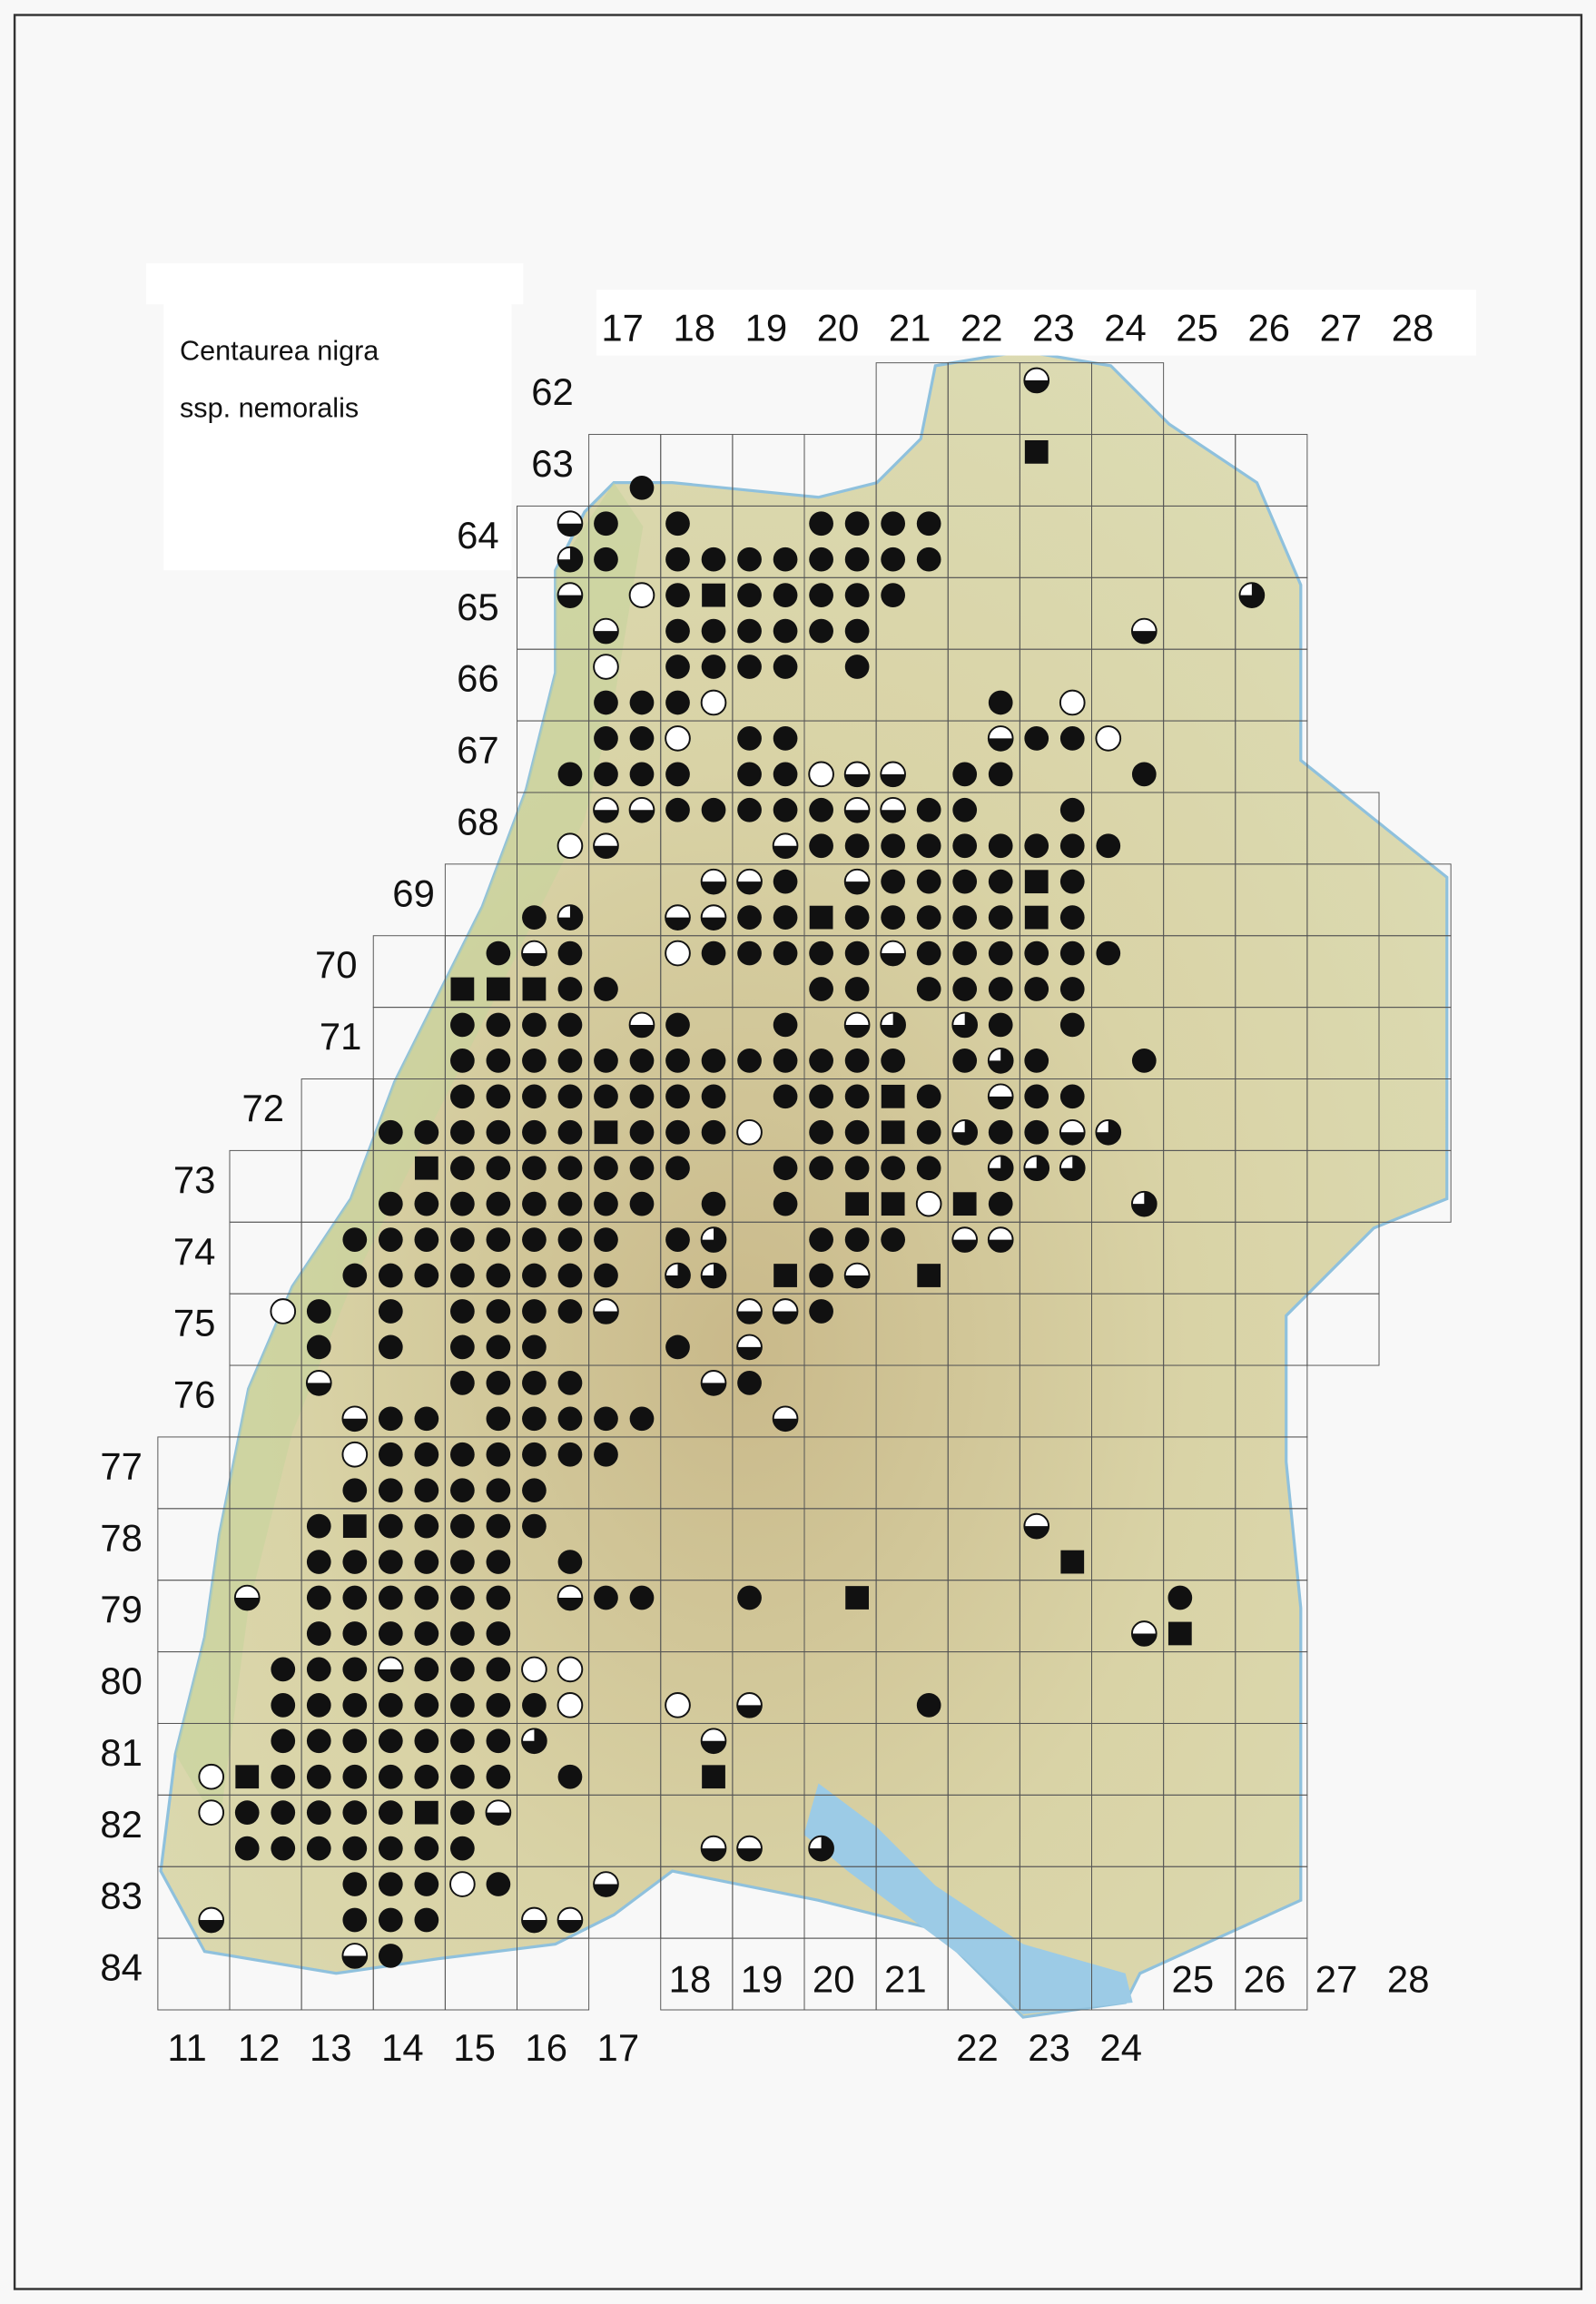  I want to click on row-label: 80, so click(121, 1680).